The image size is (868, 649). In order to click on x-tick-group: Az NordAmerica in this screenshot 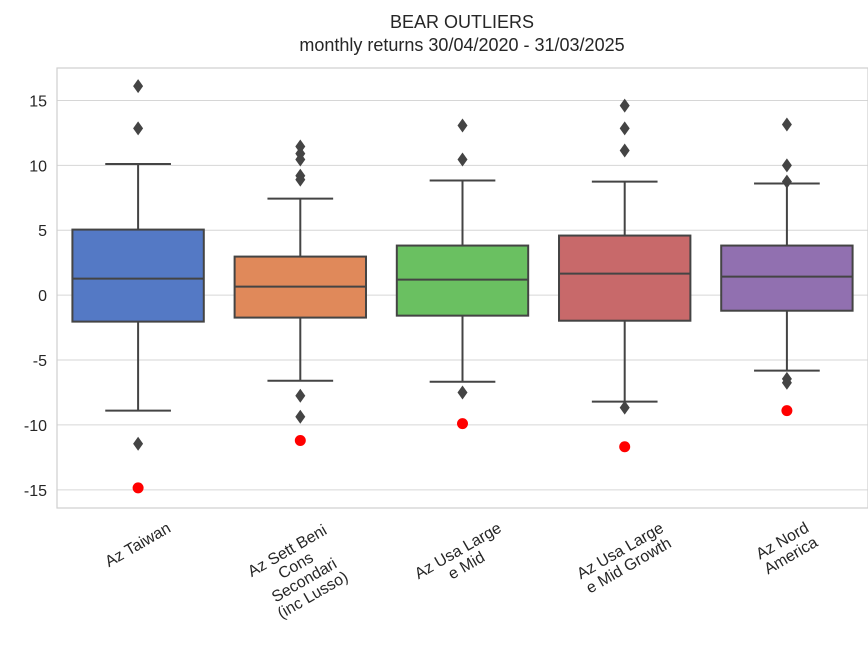, I will do `click(787, 549)`.